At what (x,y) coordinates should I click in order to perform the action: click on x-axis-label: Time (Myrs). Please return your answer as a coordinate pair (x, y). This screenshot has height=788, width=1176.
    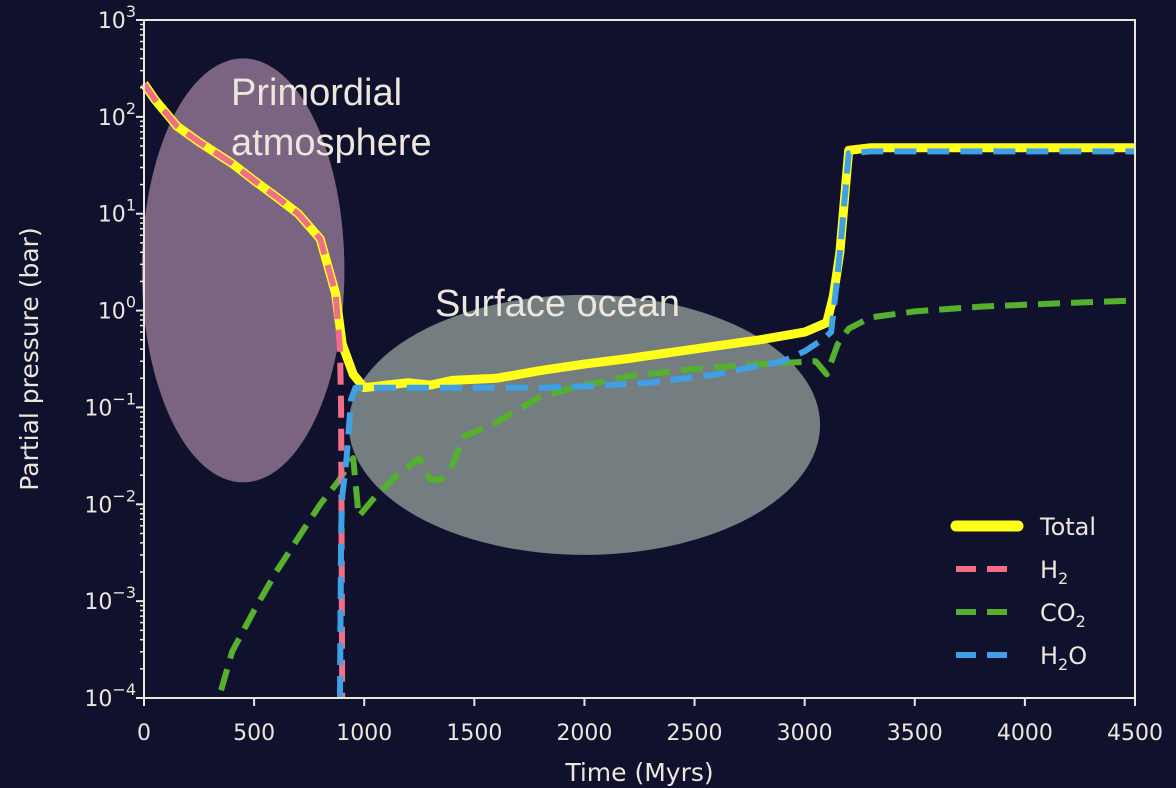
    Looking at the image, I should click on (638, 772).